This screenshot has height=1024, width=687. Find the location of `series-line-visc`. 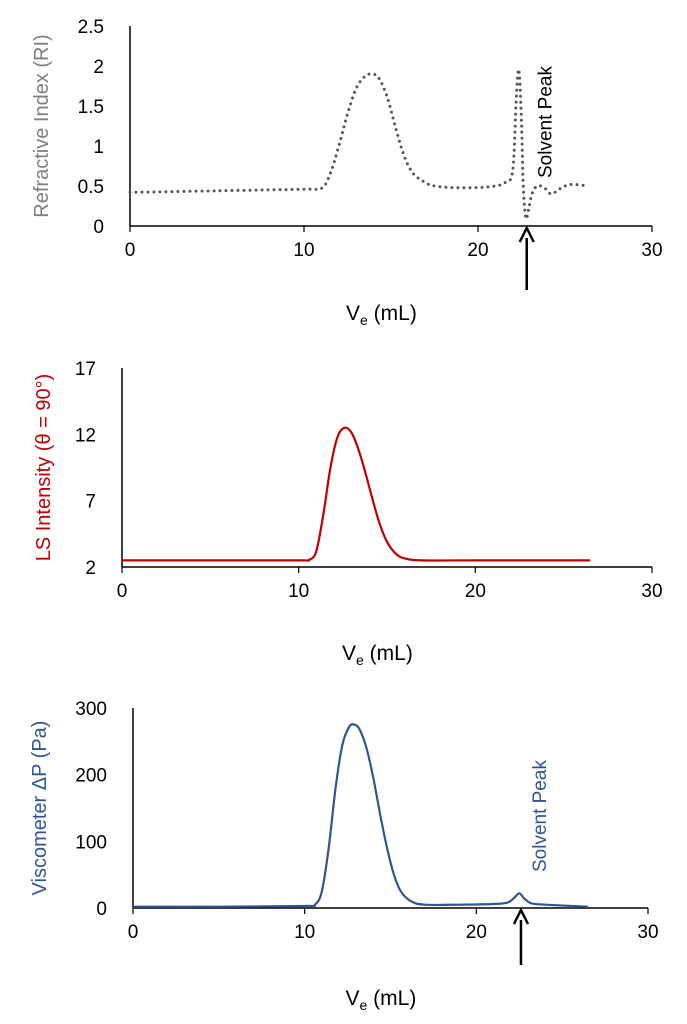

series-line-visc is located at coordinates (360, 815).